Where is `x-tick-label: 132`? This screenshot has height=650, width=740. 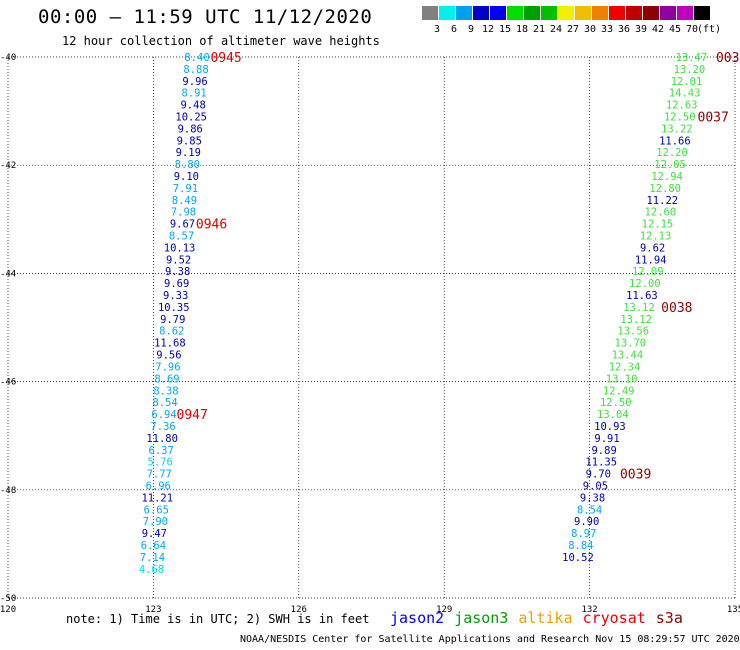 x-tick-label: 132 is located at coordinates (589, 610).